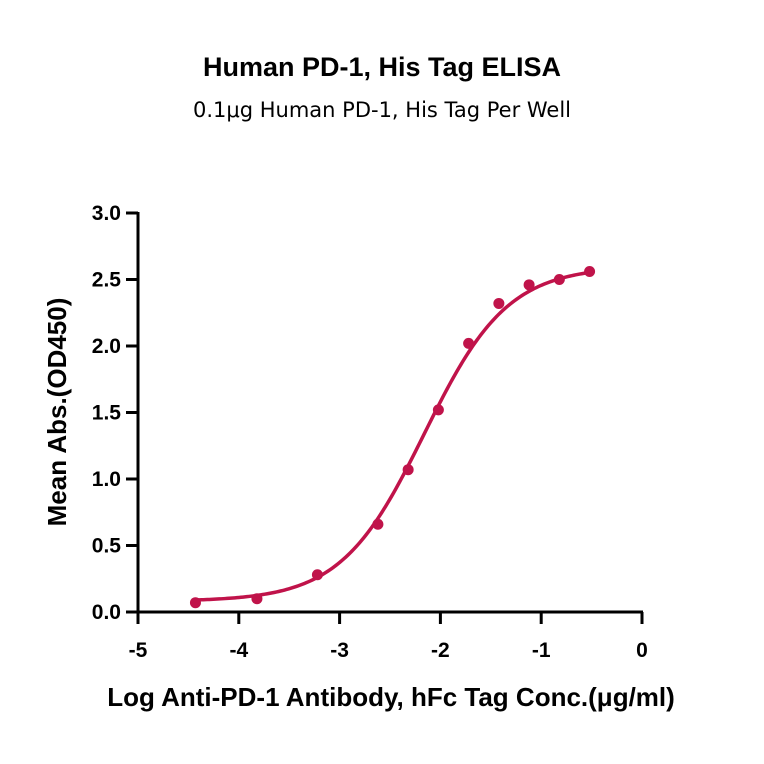 This screenshot has height=764, width=764. Describe the element at coordinates (57, 412) in the screenshot. I see `y-axis-label: Mean Abs.(OD450)` at that location.